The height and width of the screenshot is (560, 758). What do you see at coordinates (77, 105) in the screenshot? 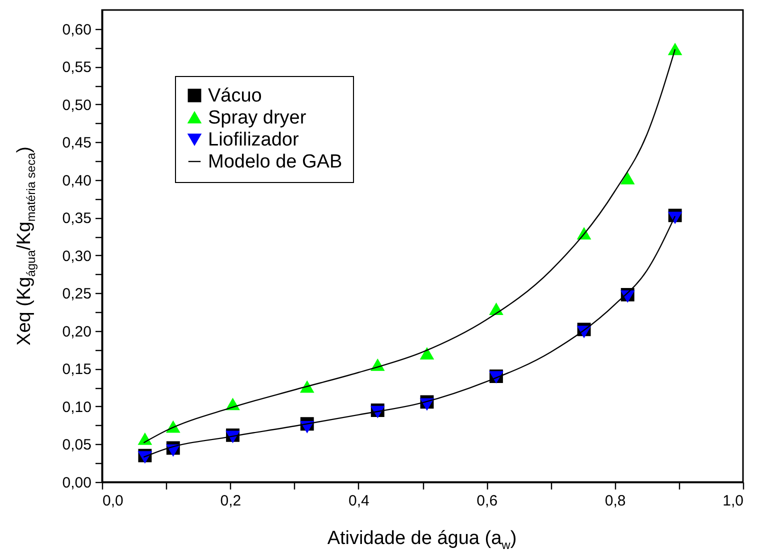
I see `y-tick-label: 0,50` at bounding box center [77, 105].